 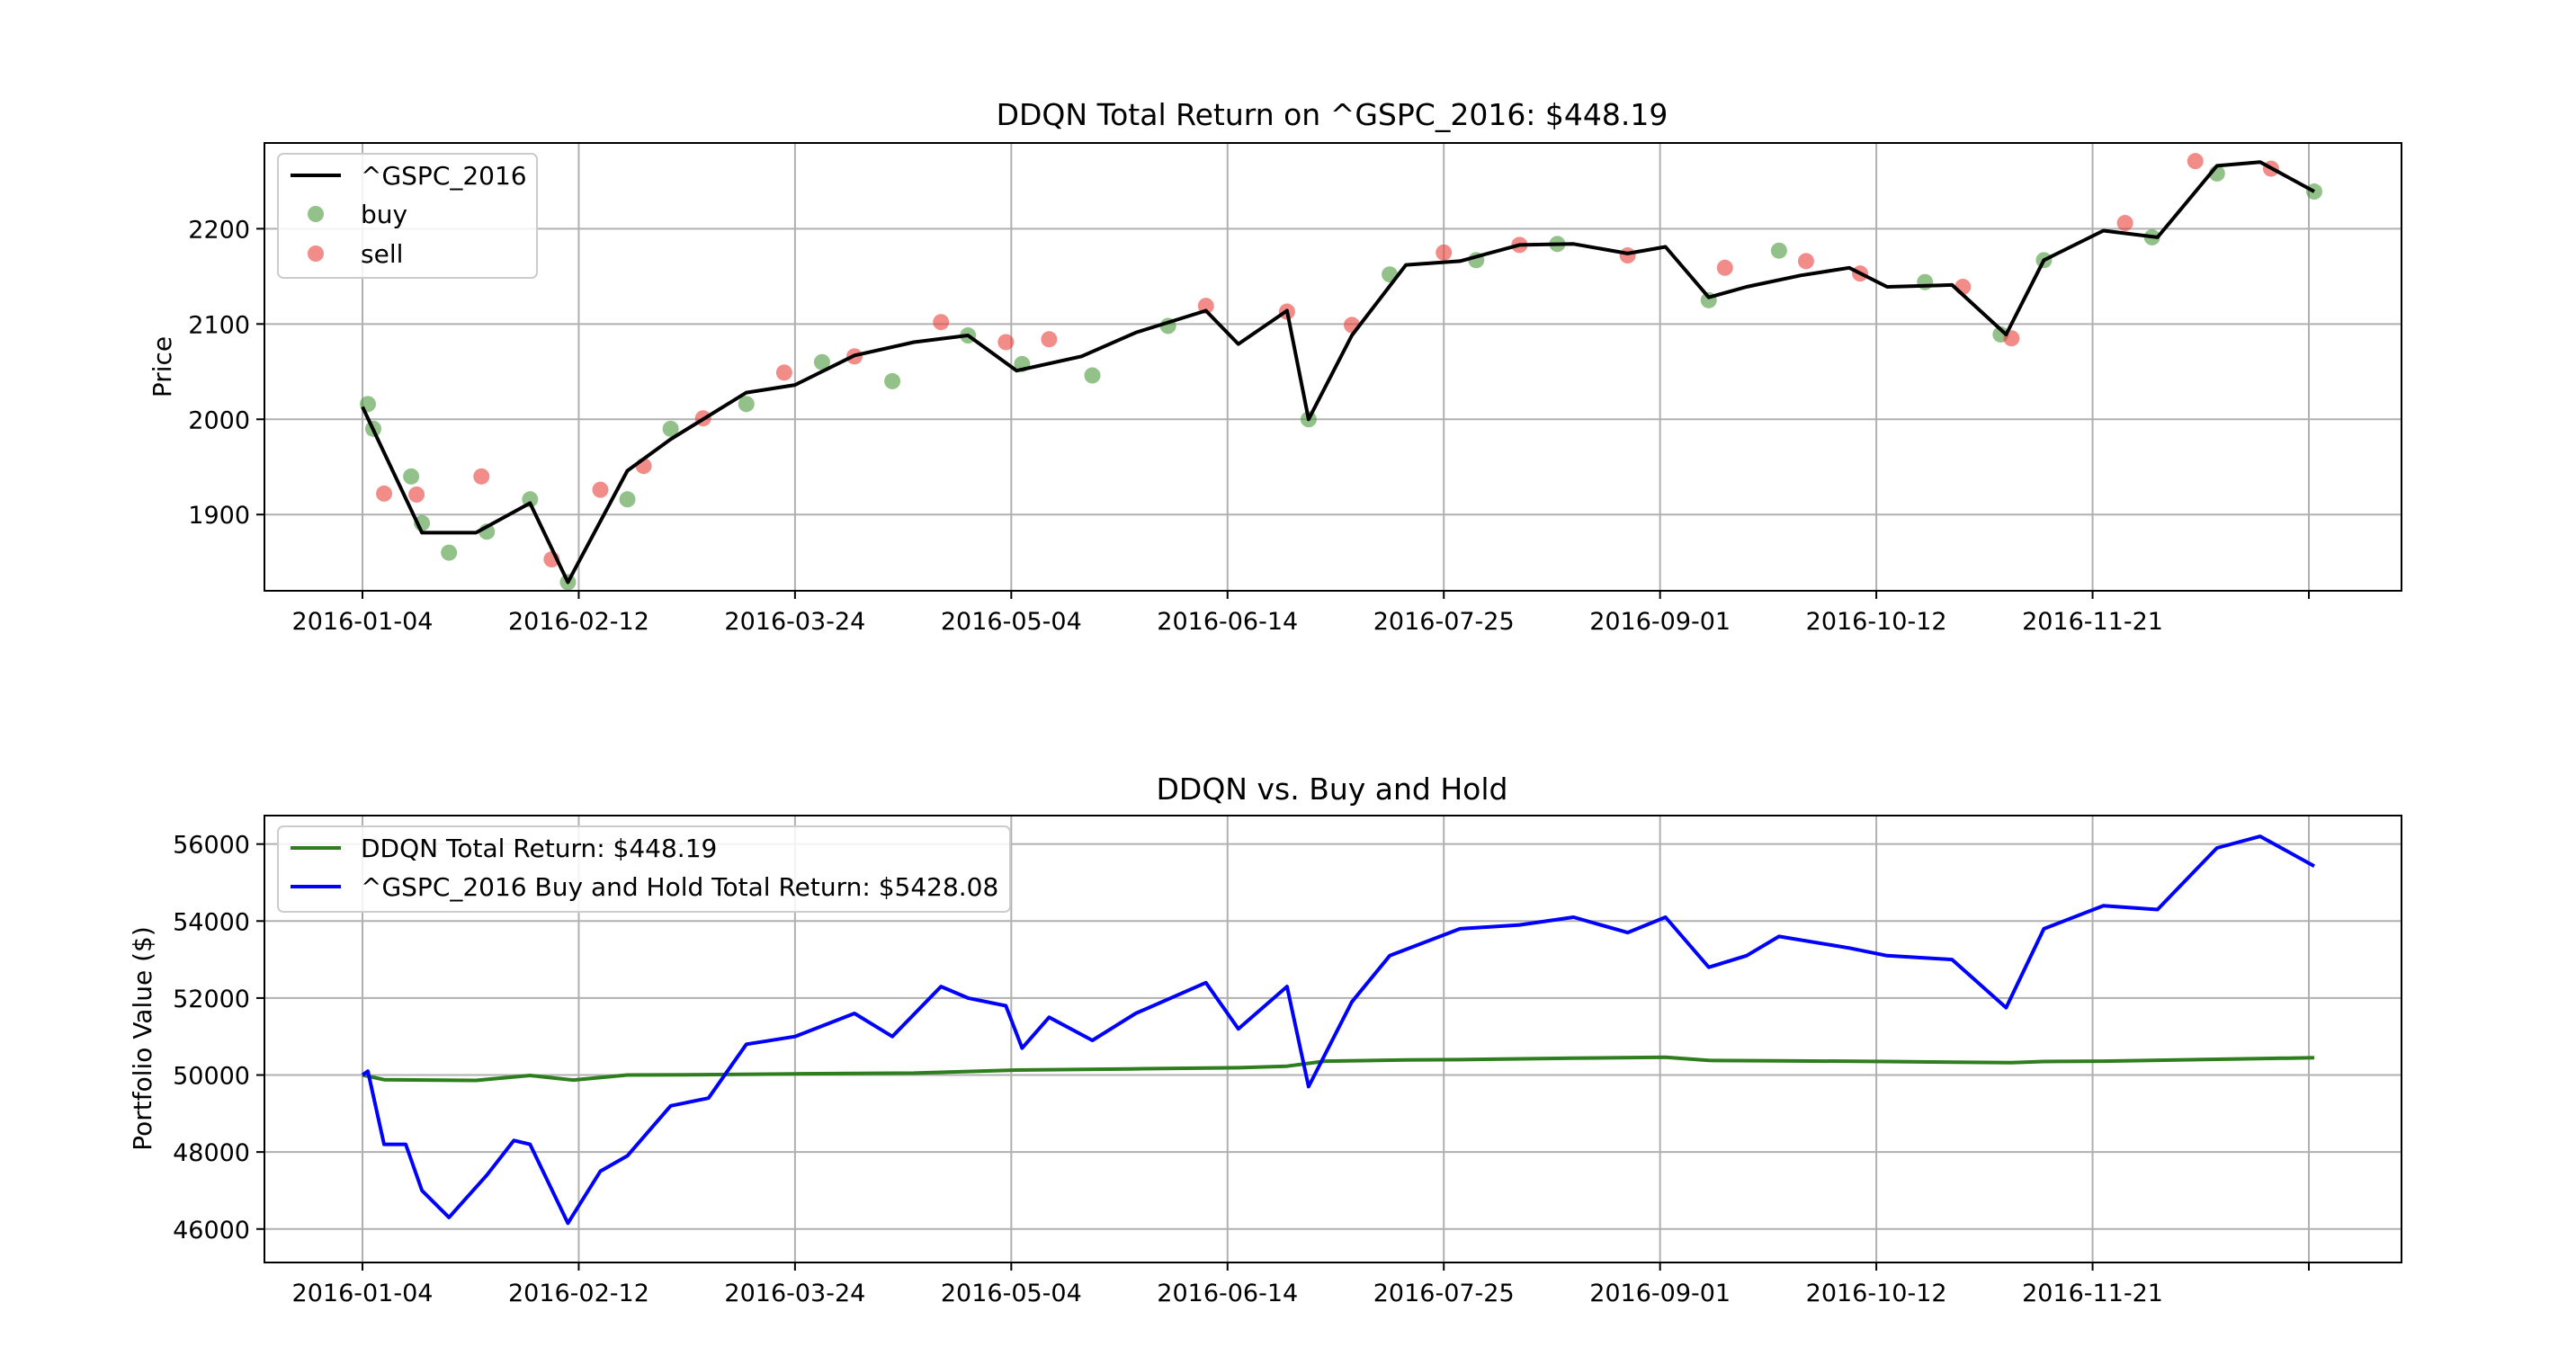 What do you see at coordinates (382, 254) in the screenshot?
I see `legend-label-sell: sell` at bounding box center [382, 254].